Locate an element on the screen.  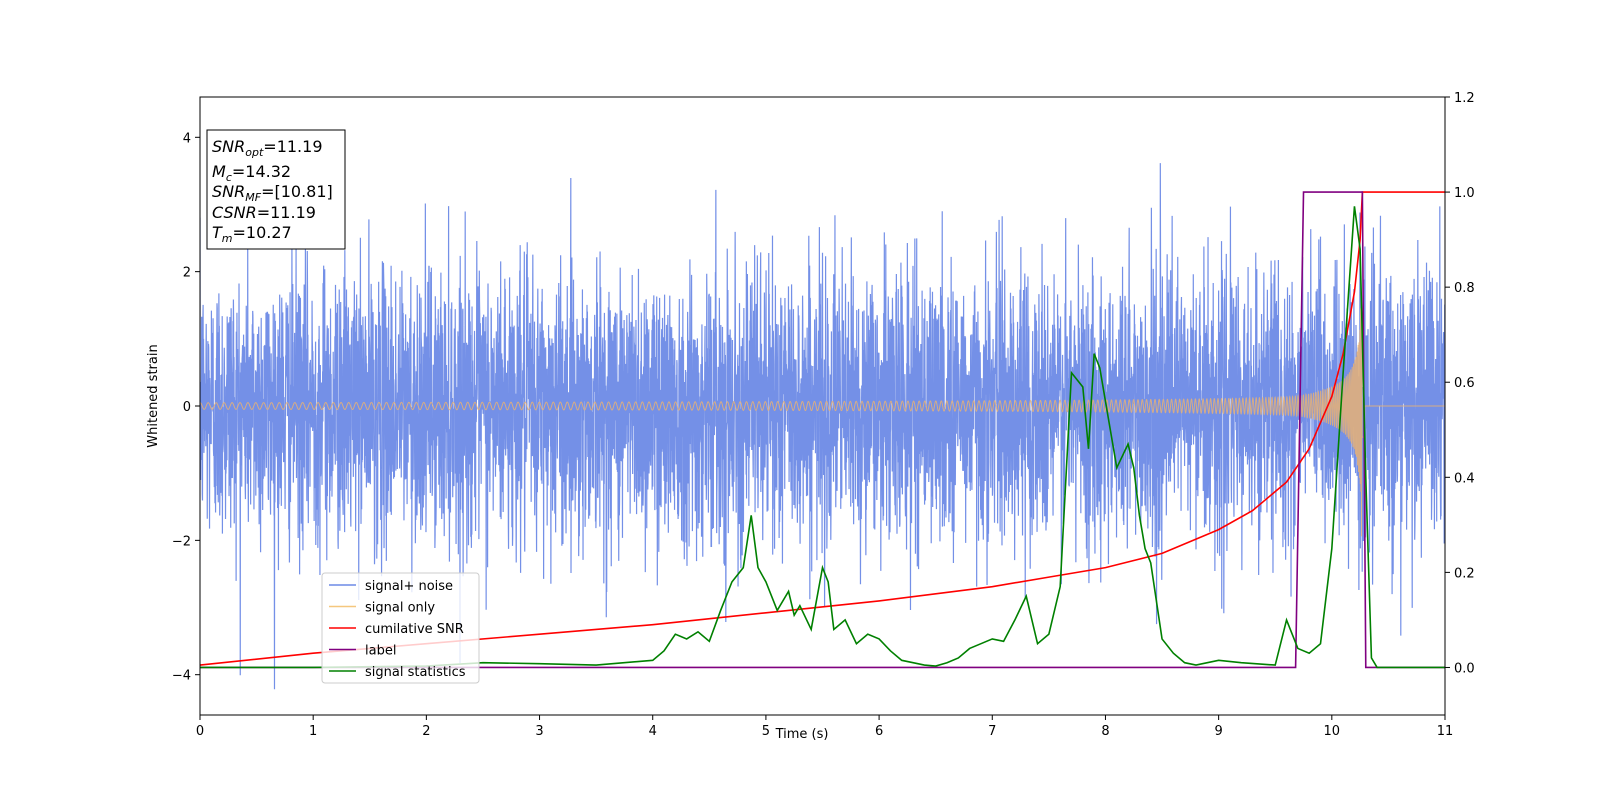
annotation-value: =[10.81] is located at coordinates (297, 191).